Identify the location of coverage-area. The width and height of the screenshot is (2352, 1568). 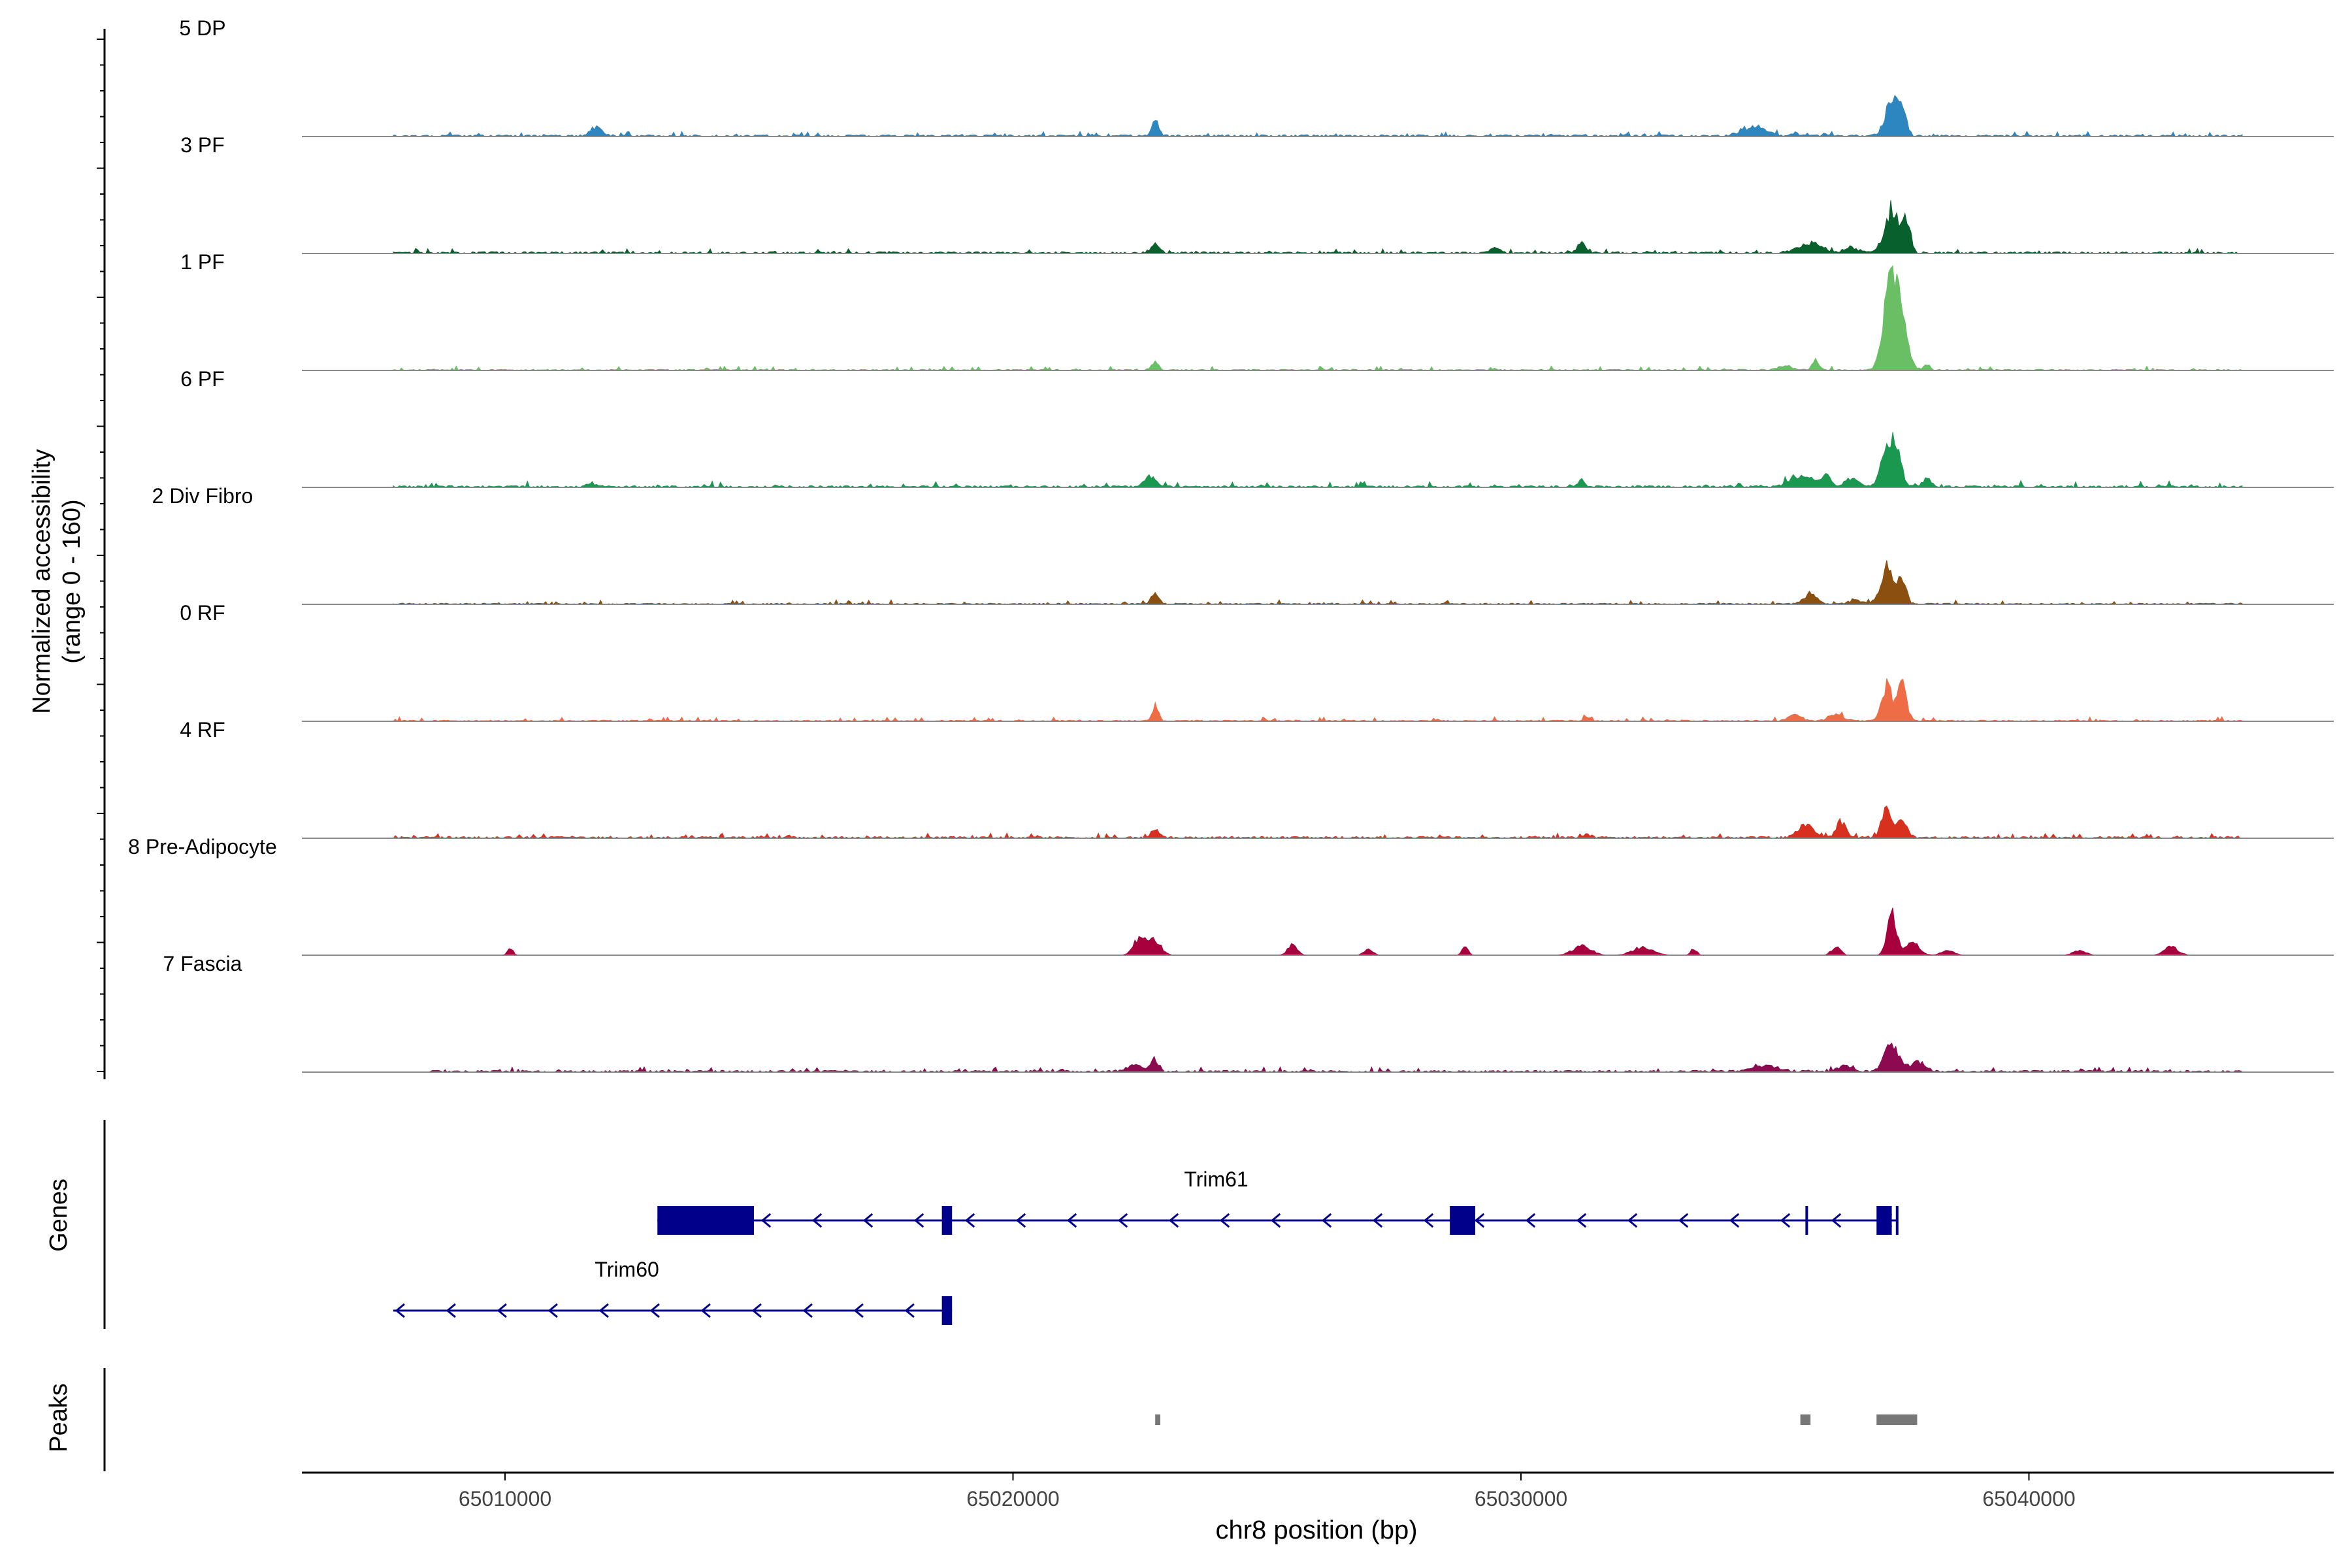
(1318, 116).